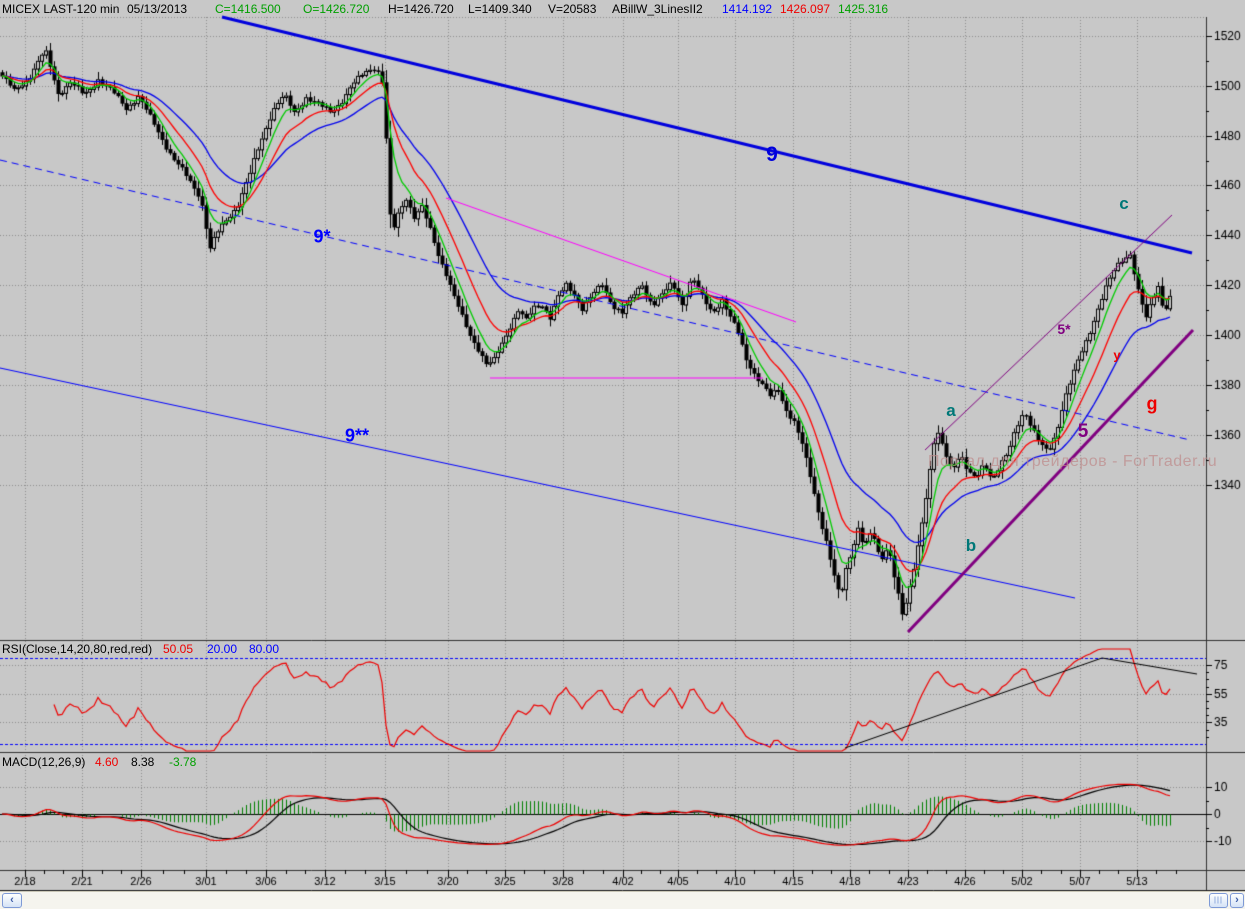 The width and height of the screenshot is (1245, 909). I want to click on wave-label-c: c, so click(1124, 203).